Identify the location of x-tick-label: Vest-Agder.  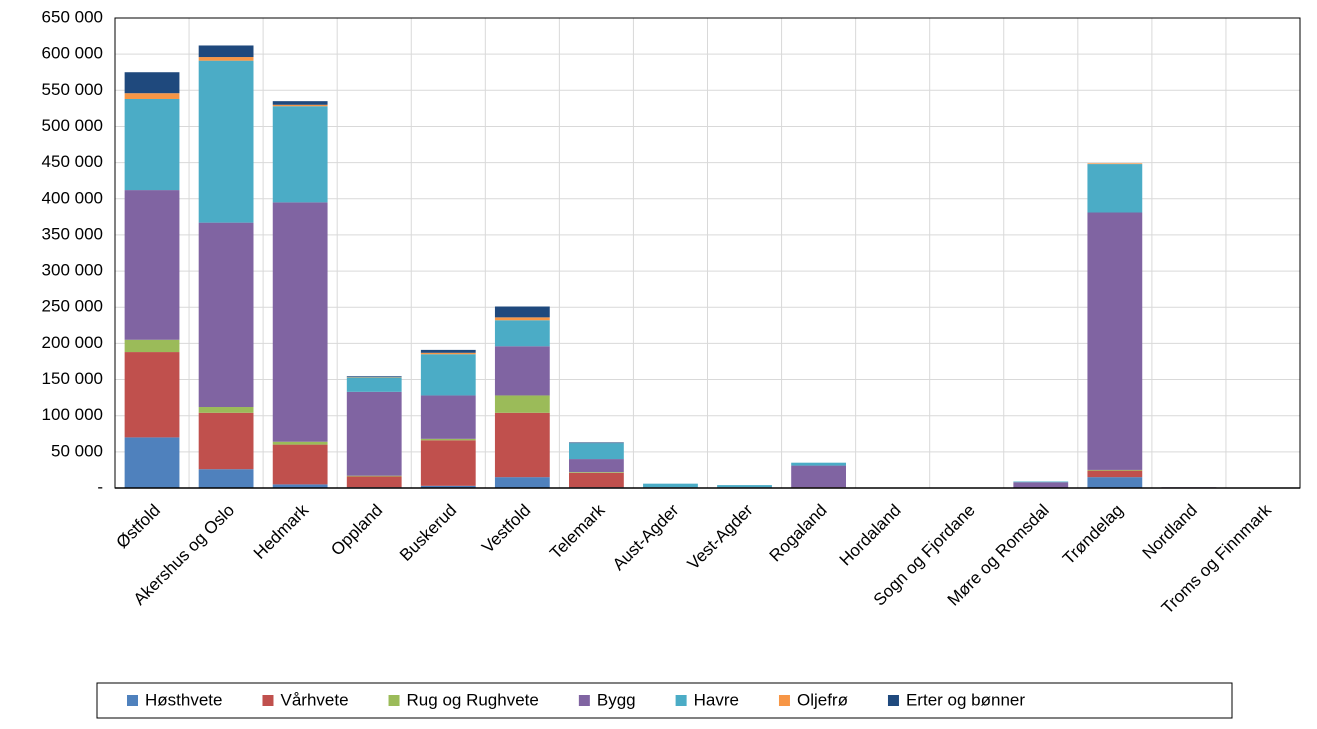
(720, 536).